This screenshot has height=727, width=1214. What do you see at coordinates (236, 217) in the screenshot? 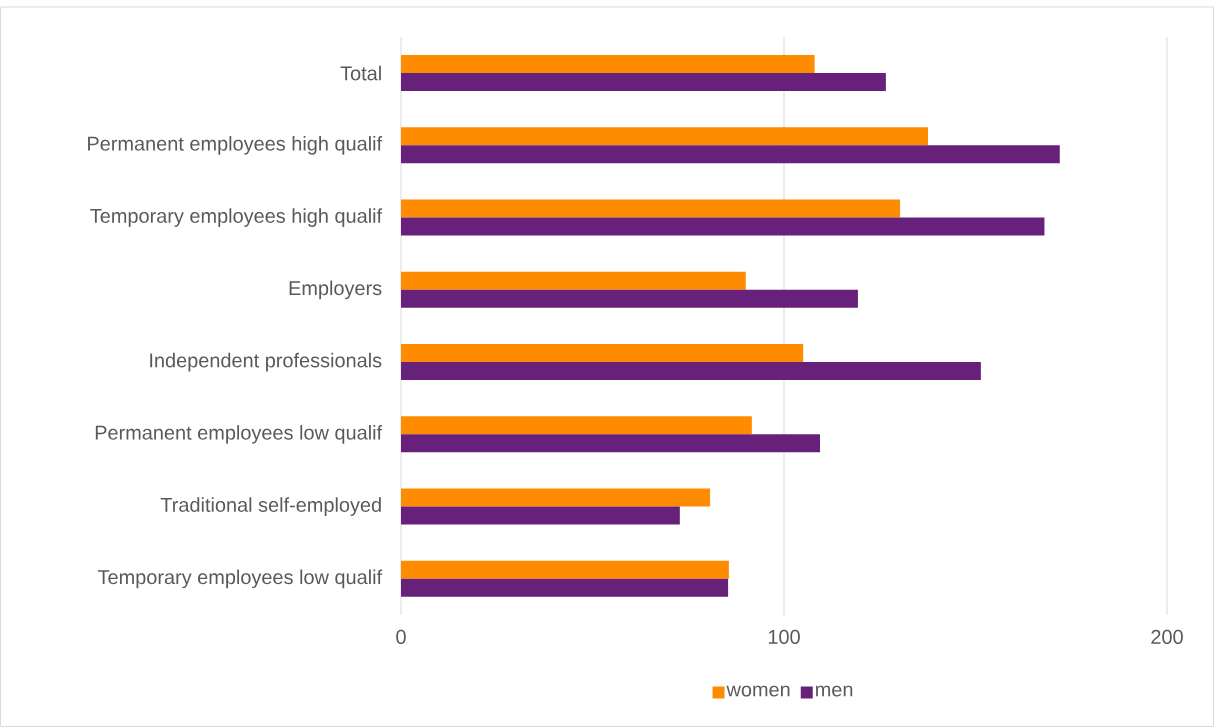
I see `y-tick-label: Temporary employees high qualif` at bounding box center [236, 217].